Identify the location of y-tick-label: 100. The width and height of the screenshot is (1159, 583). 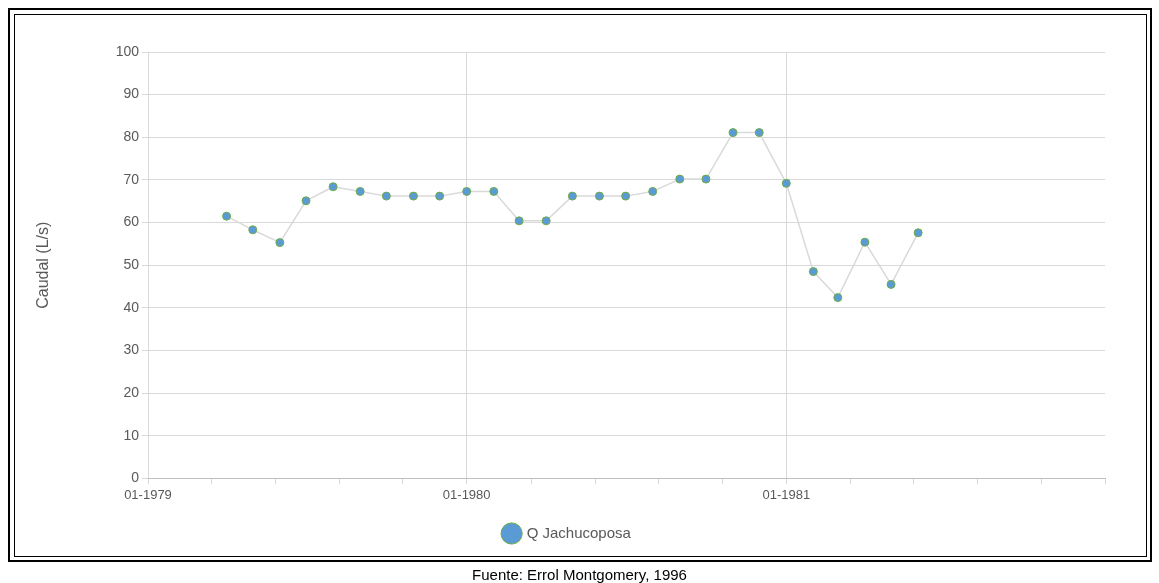
(127, 50).